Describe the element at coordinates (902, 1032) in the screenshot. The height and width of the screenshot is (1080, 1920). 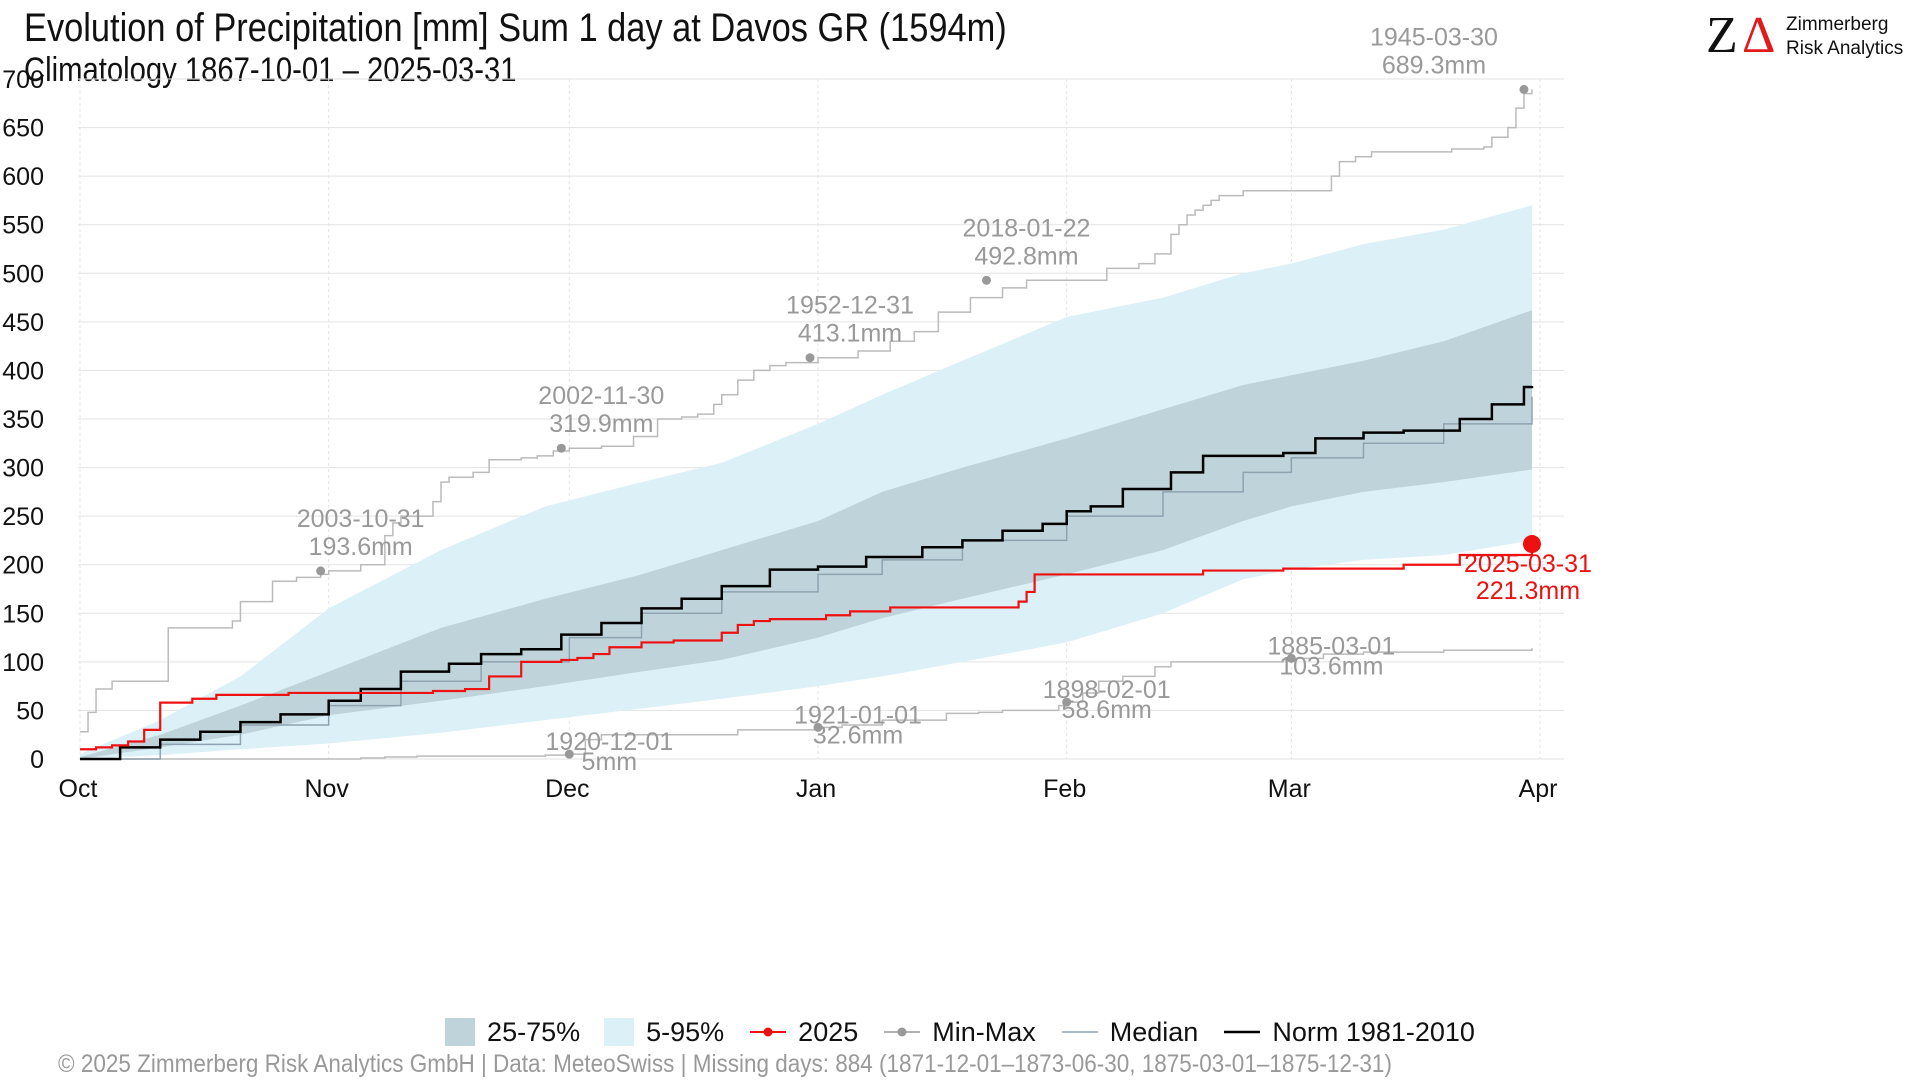
I see `legend-minmax-line` at that location.